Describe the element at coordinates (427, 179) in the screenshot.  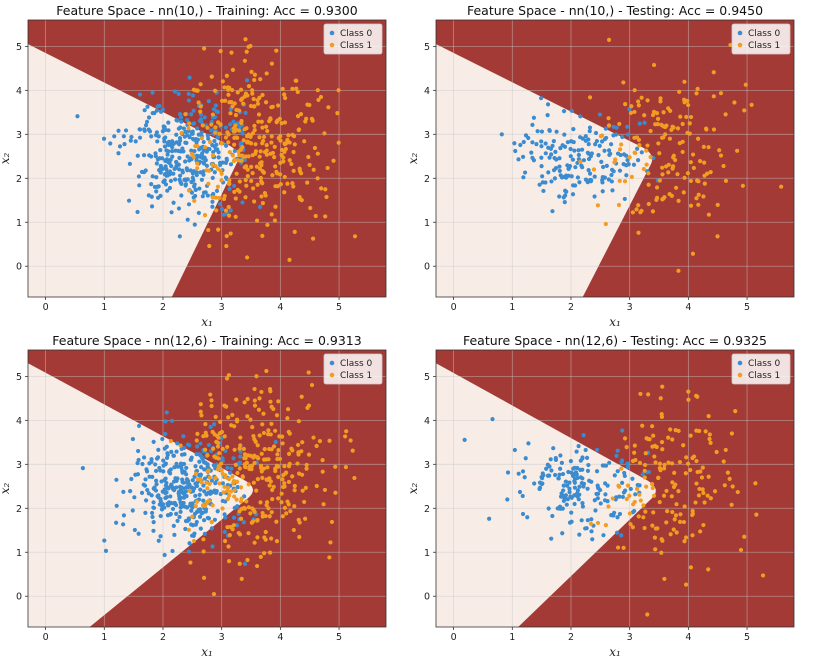
I see `y-tick-label: 2` at that location.